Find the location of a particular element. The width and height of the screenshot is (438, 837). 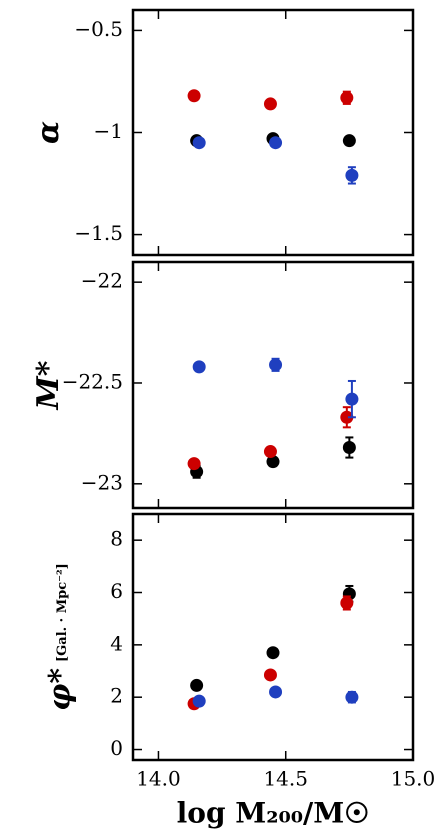

y-tick-label: 4 is located at coordinates (116, 643).